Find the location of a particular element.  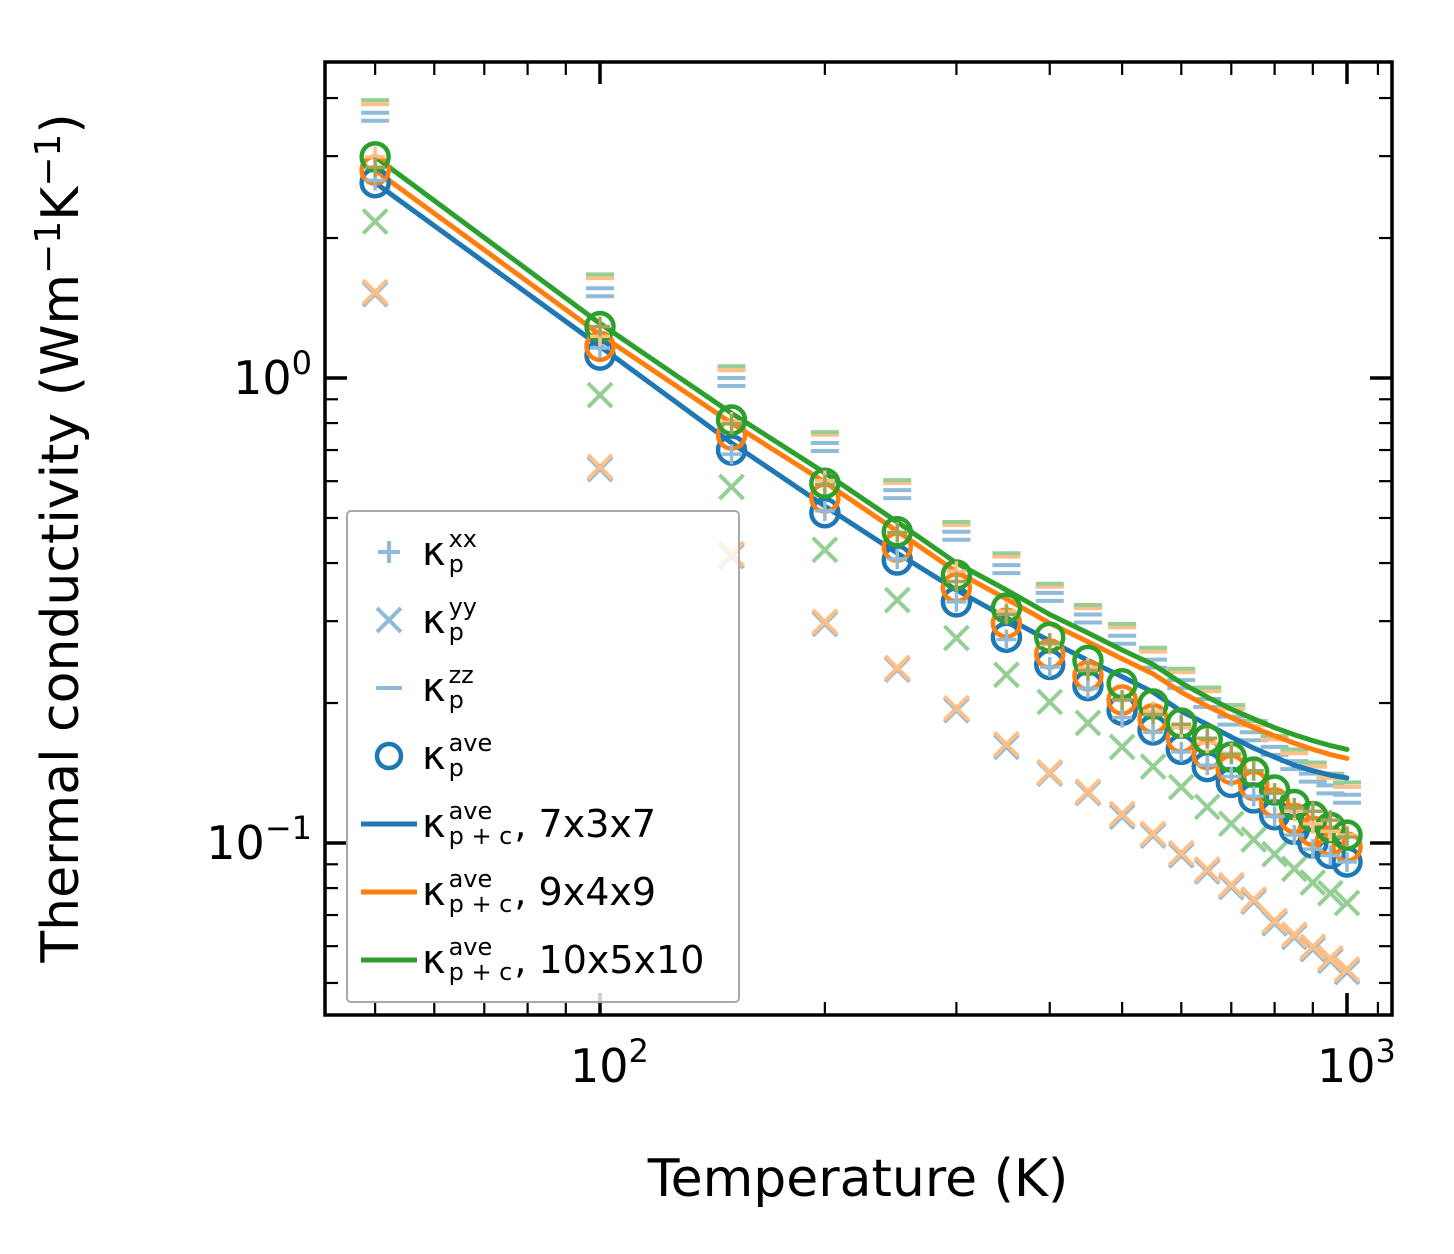

legend-grid-size: , 10x5x10 is located at coordinates (609, 960).